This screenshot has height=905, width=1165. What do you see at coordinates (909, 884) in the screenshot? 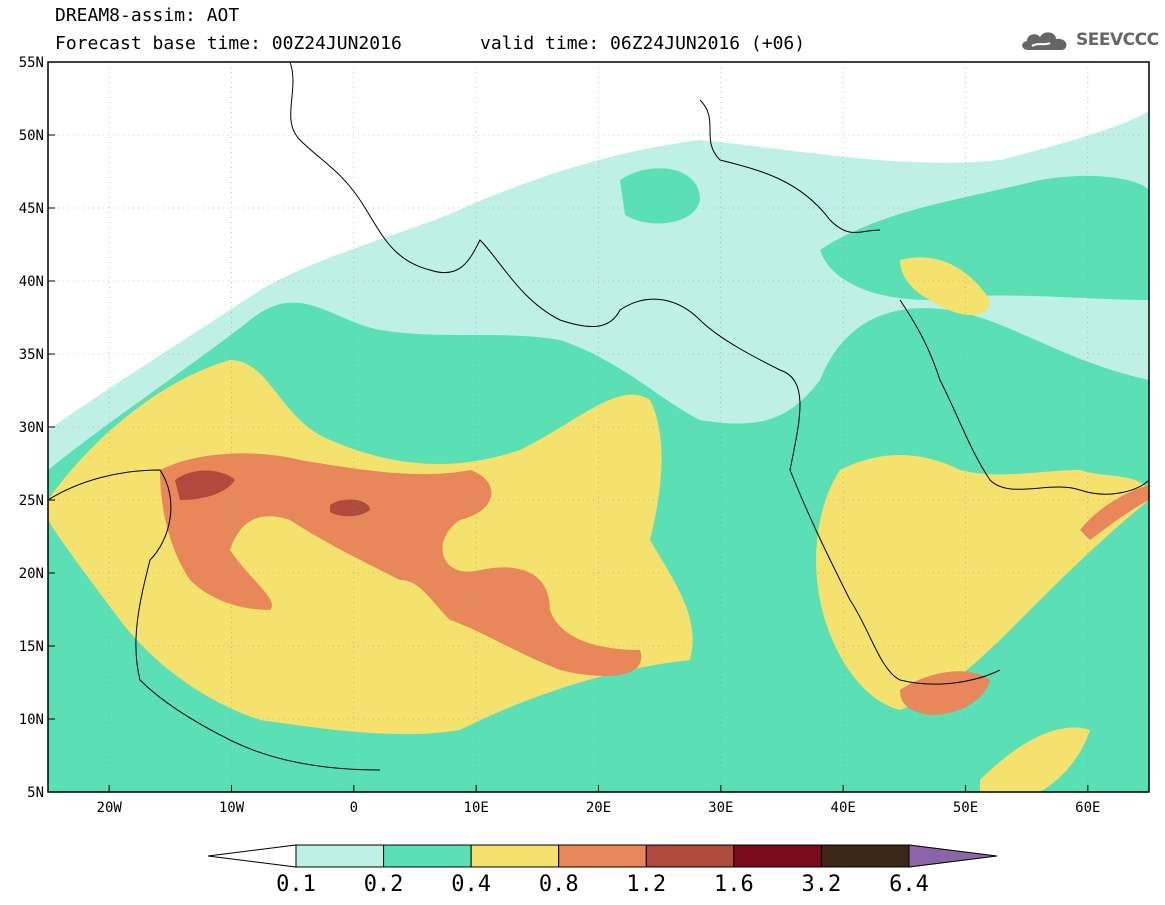
I see `colorbar-level-label: 6.4` at bounding box center [909, 884].